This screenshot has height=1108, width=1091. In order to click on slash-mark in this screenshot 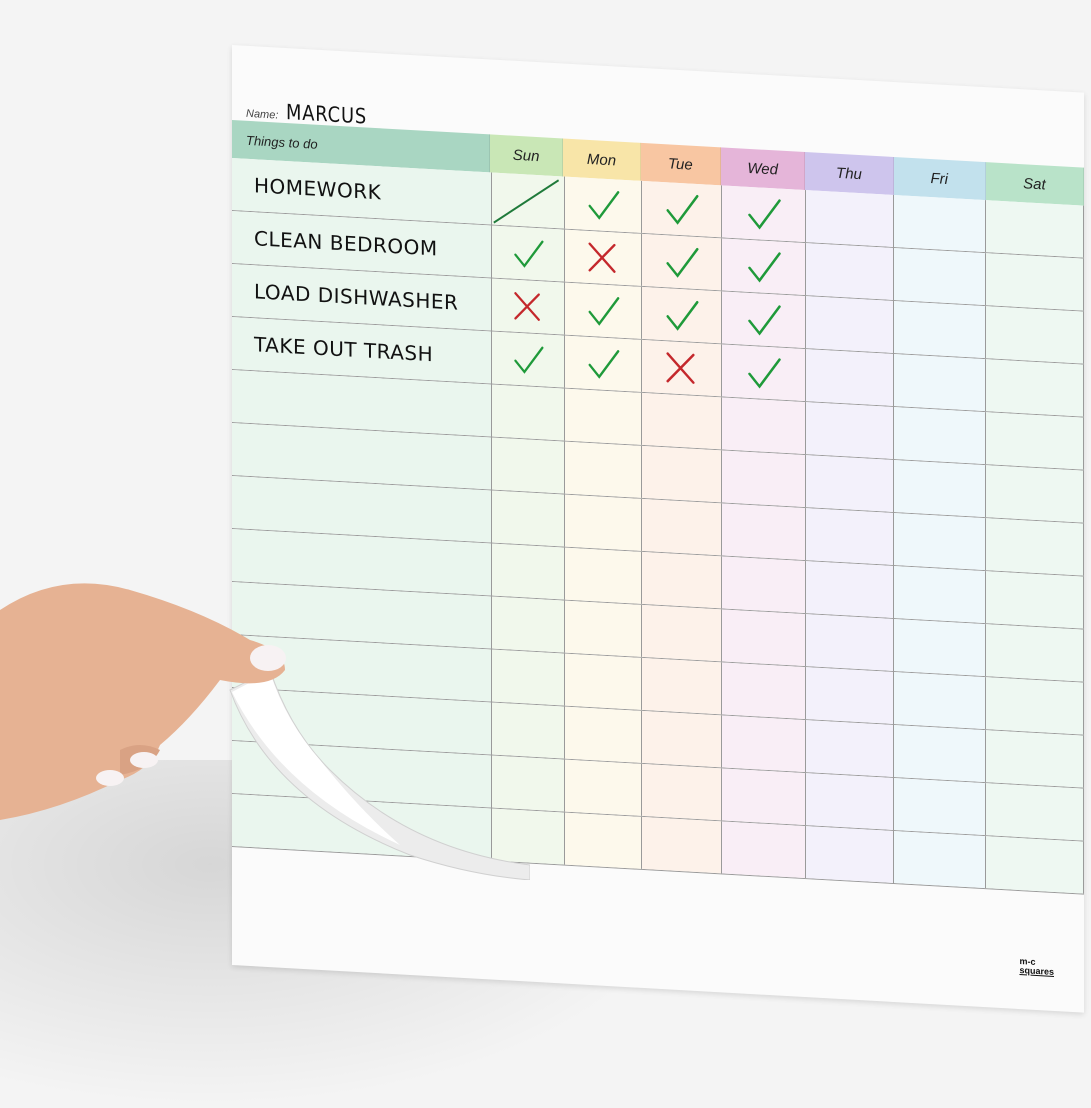, I will do `click(526, 201)`.